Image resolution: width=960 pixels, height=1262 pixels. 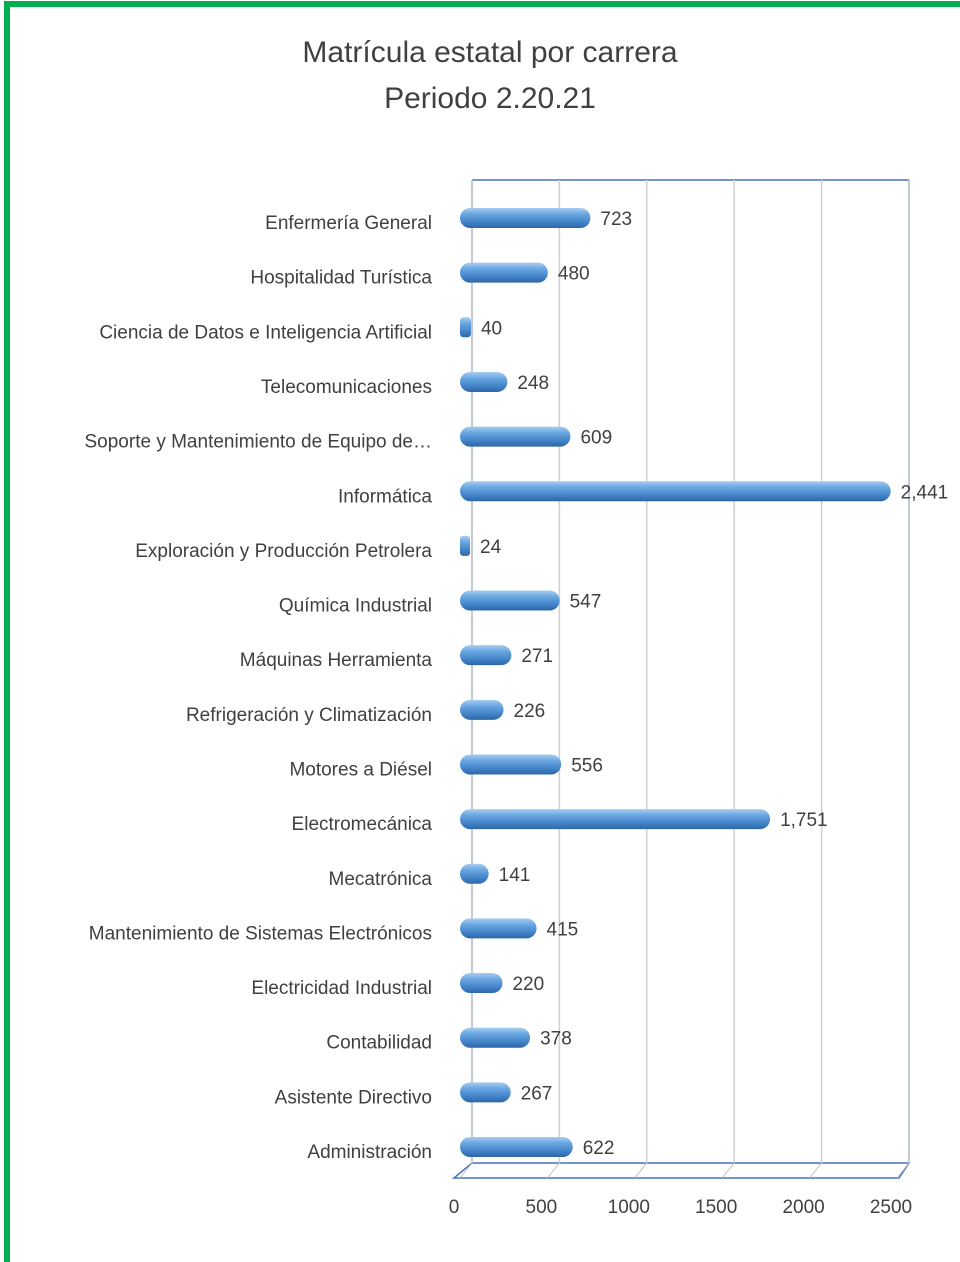 What do you see at coordinates (385, 496) in the screenshot?
I see `y-tick-label: Informática` at bounding box center [385, 496].